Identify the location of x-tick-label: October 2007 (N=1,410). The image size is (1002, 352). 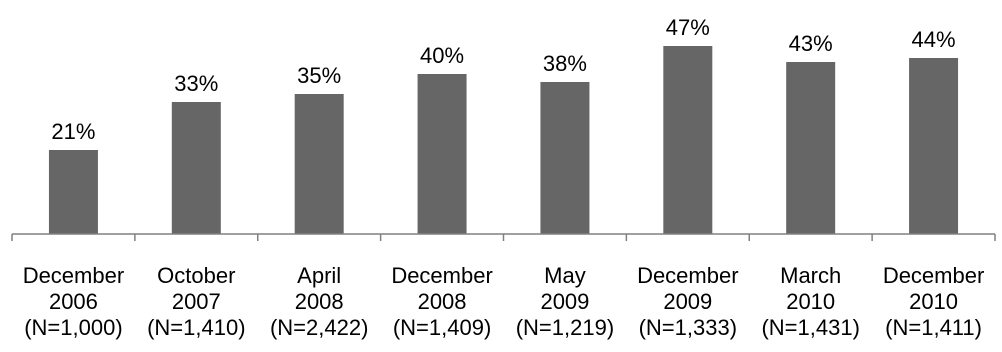
(196, 301).